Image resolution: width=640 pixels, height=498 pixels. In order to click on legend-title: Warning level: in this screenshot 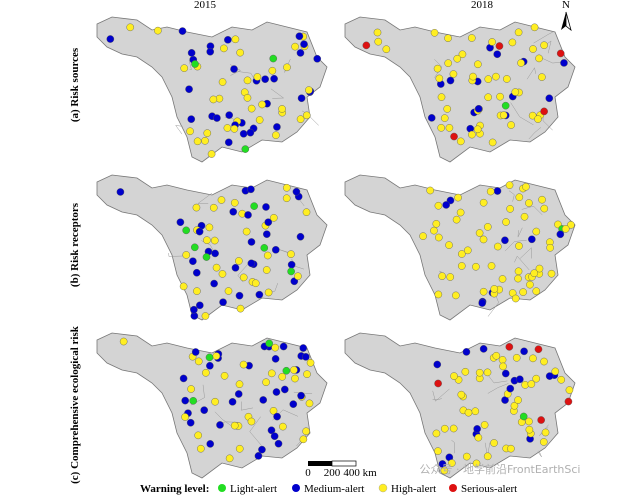, I will do `click(174, 489)`.